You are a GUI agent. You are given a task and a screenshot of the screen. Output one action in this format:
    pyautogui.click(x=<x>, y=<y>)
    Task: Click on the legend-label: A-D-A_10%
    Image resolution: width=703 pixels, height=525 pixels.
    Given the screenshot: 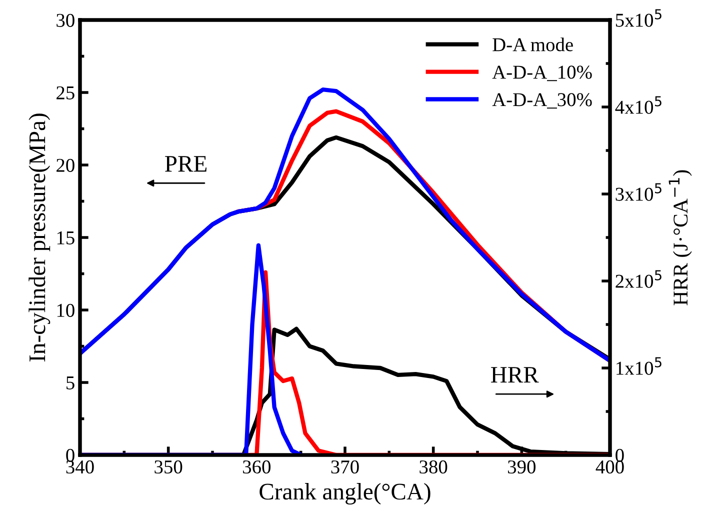 What is the action you would take?
    pyautogui.click(x=542, y=74)
    